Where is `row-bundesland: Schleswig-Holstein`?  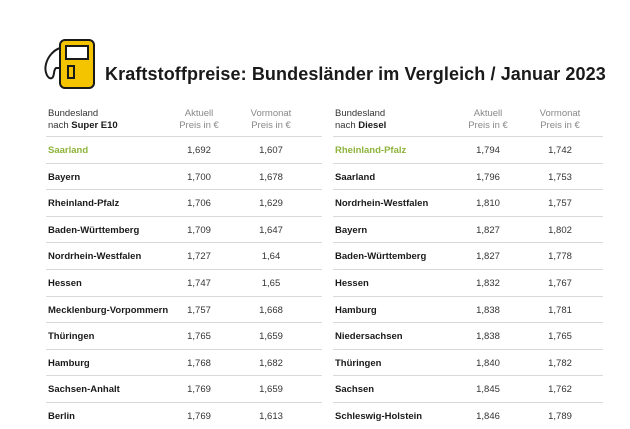 row-bundesland: Schleswig-Holstein is located at coordinates (379, 416).